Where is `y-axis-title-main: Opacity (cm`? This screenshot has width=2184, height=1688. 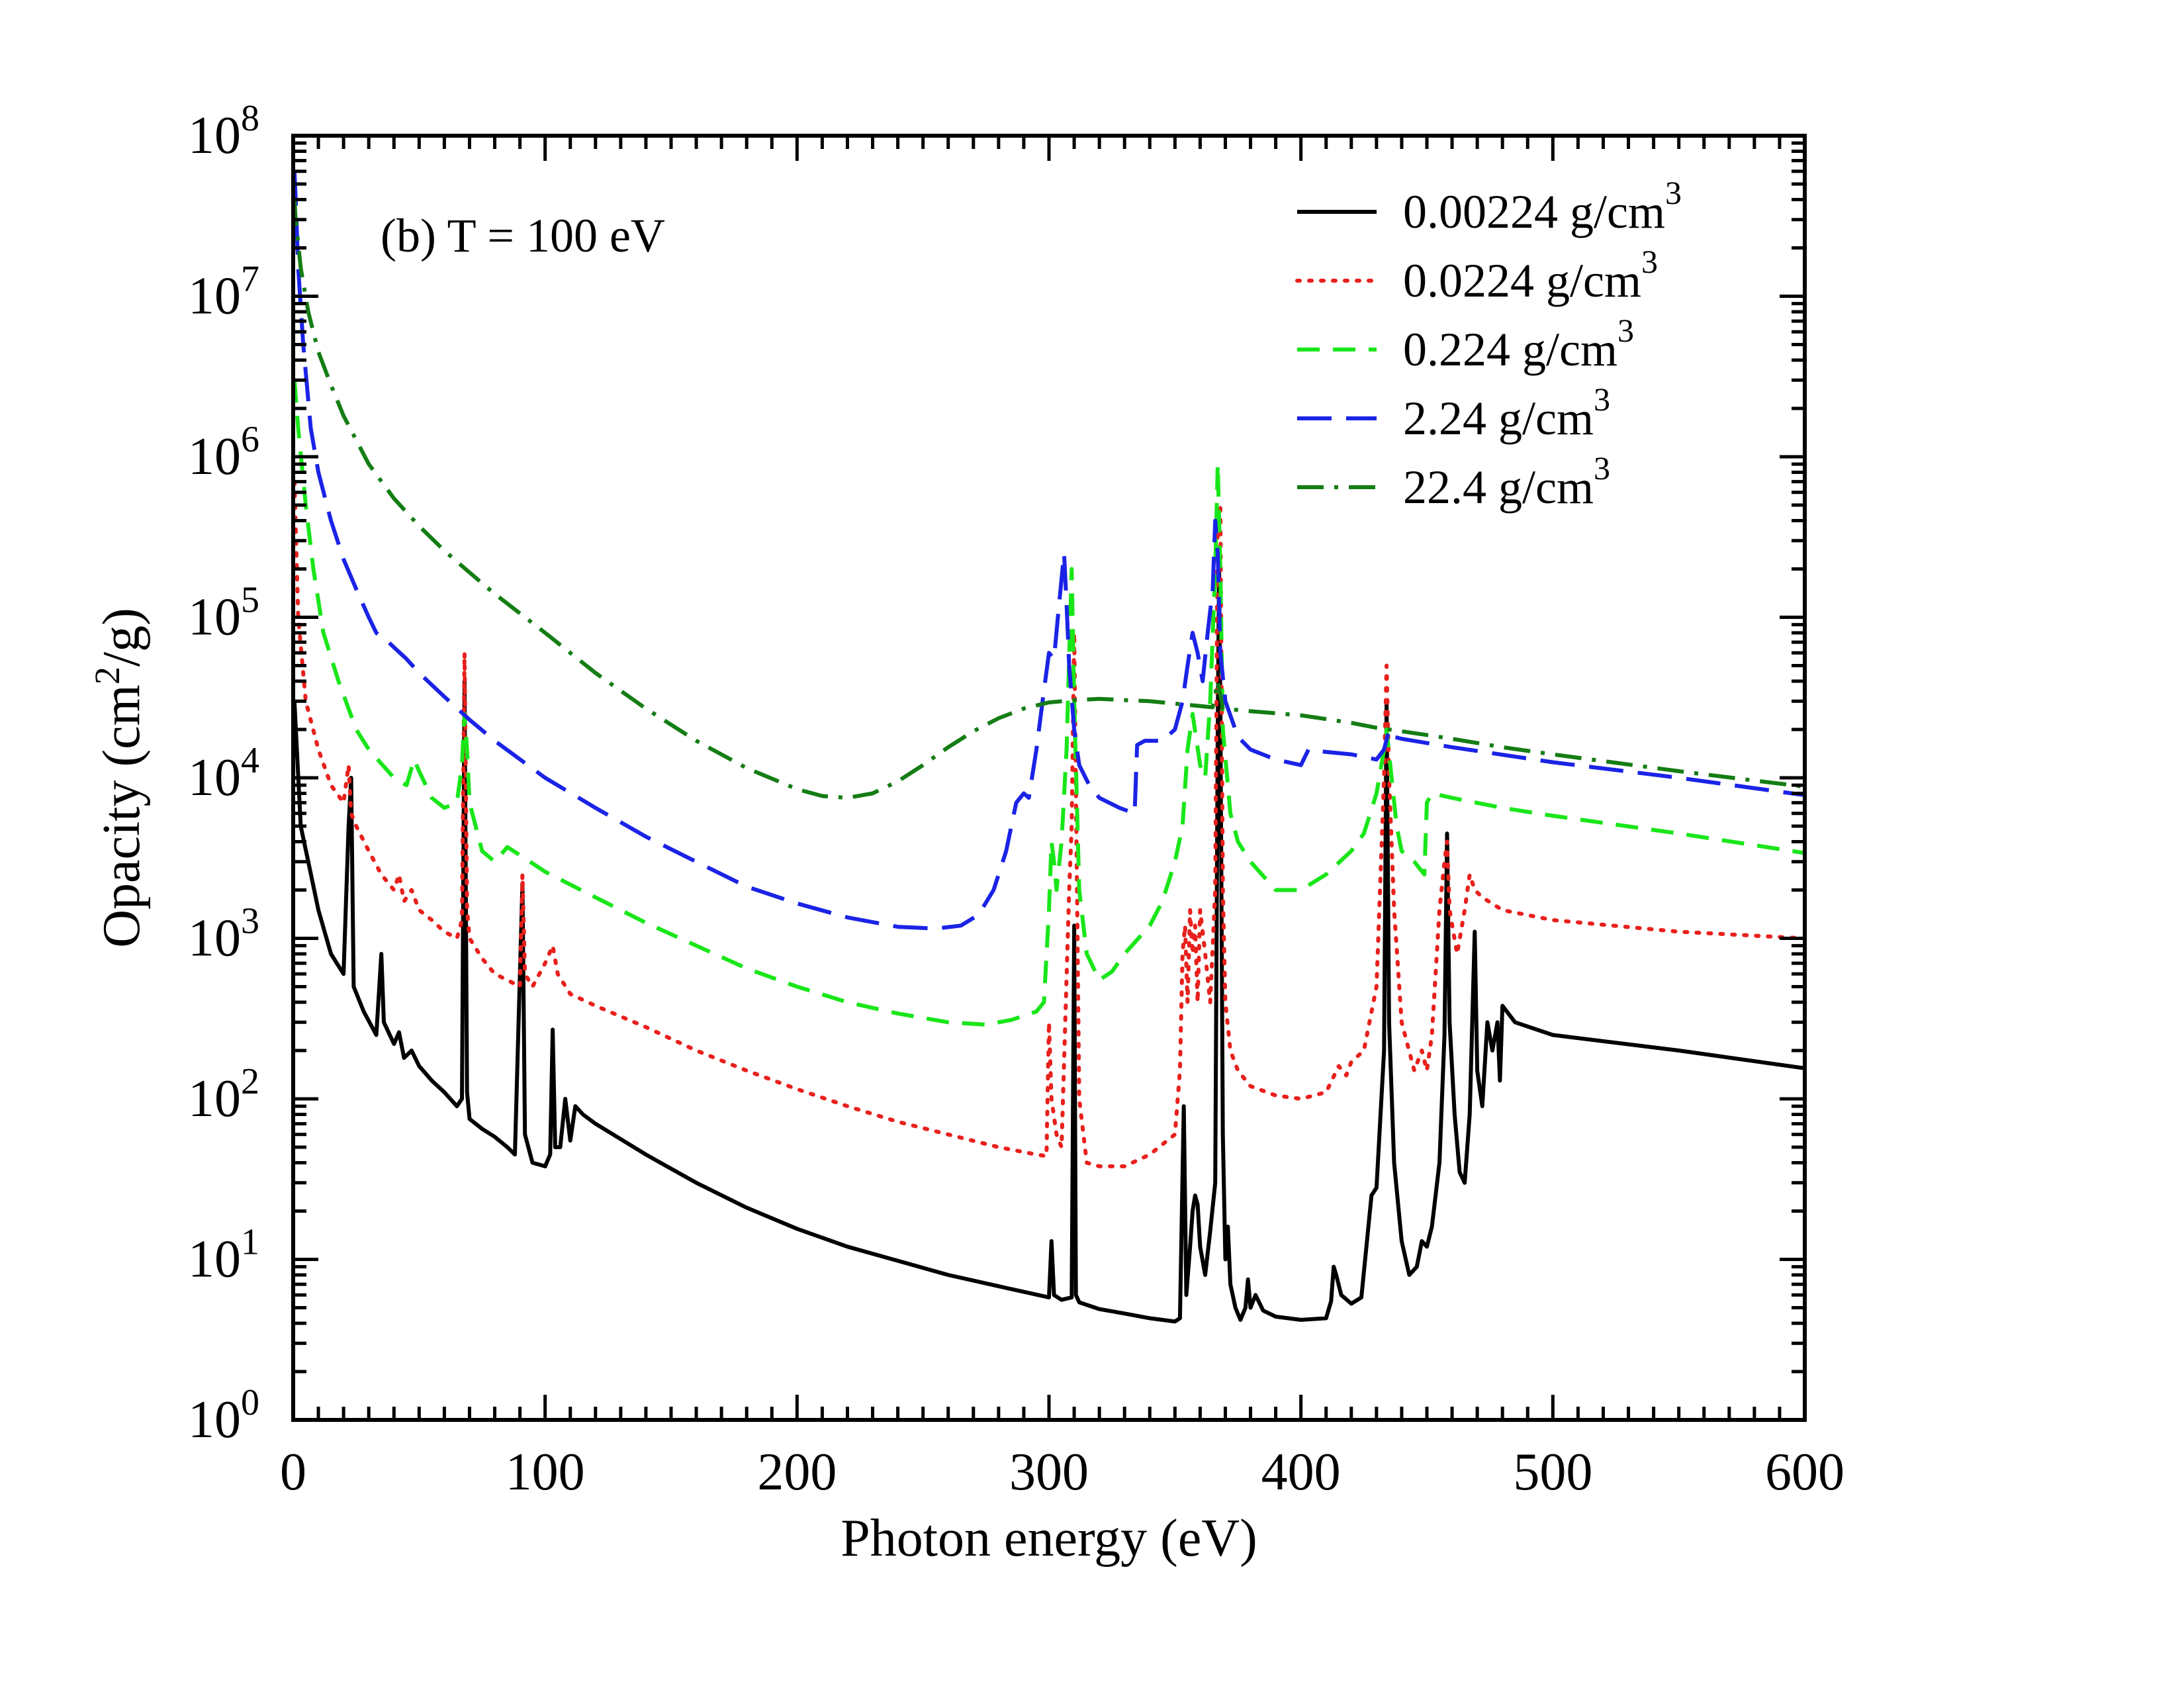
y-axis-title-main: Opacity (cm is located at coordinates (122, 816).